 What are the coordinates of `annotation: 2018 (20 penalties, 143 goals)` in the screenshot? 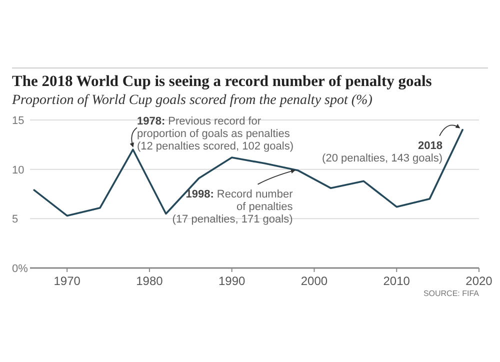 It's located at (382, 152).